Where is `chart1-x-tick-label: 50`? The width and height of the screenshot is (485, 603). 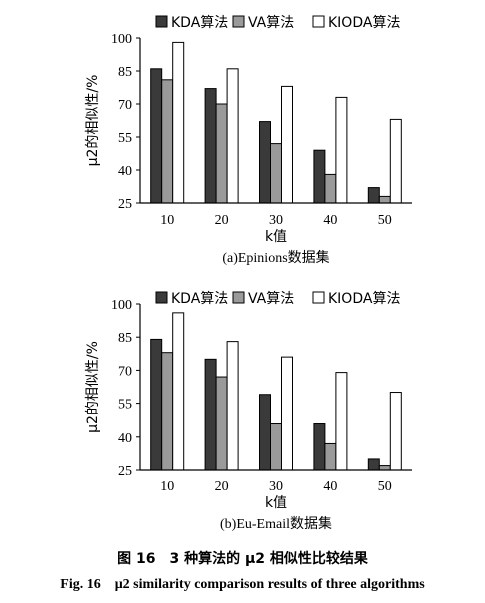 chart1-x-tick-label: 50 is located at coordinates (385, 220).